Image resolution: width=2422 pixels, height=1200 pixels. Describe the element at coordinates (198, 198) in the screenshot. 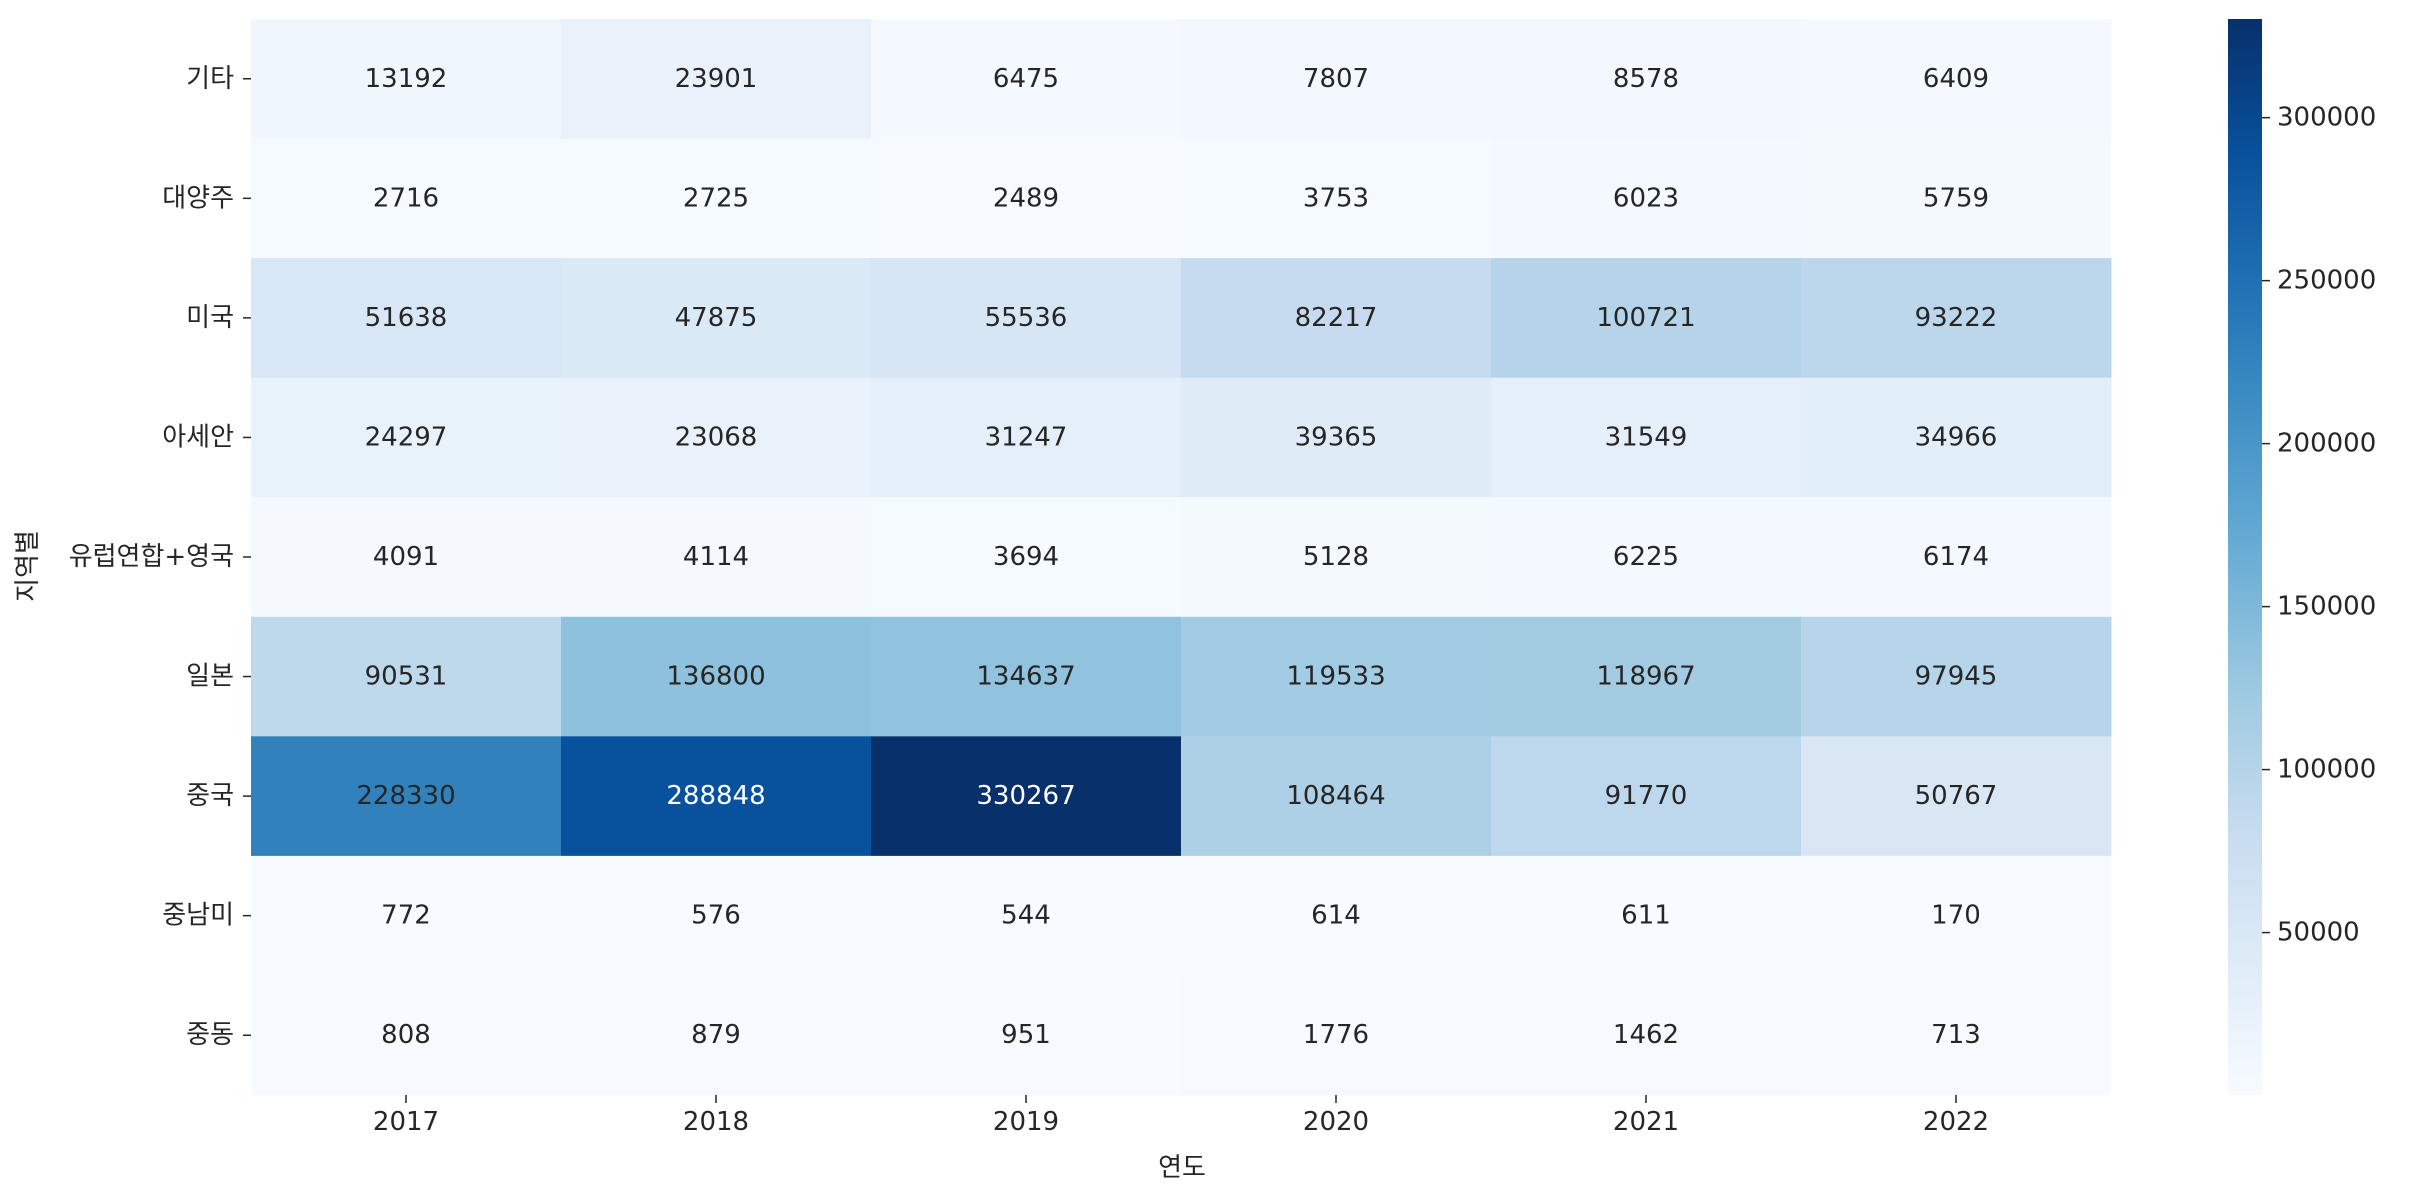

I see `y-tick-label: 대양주` at that location.